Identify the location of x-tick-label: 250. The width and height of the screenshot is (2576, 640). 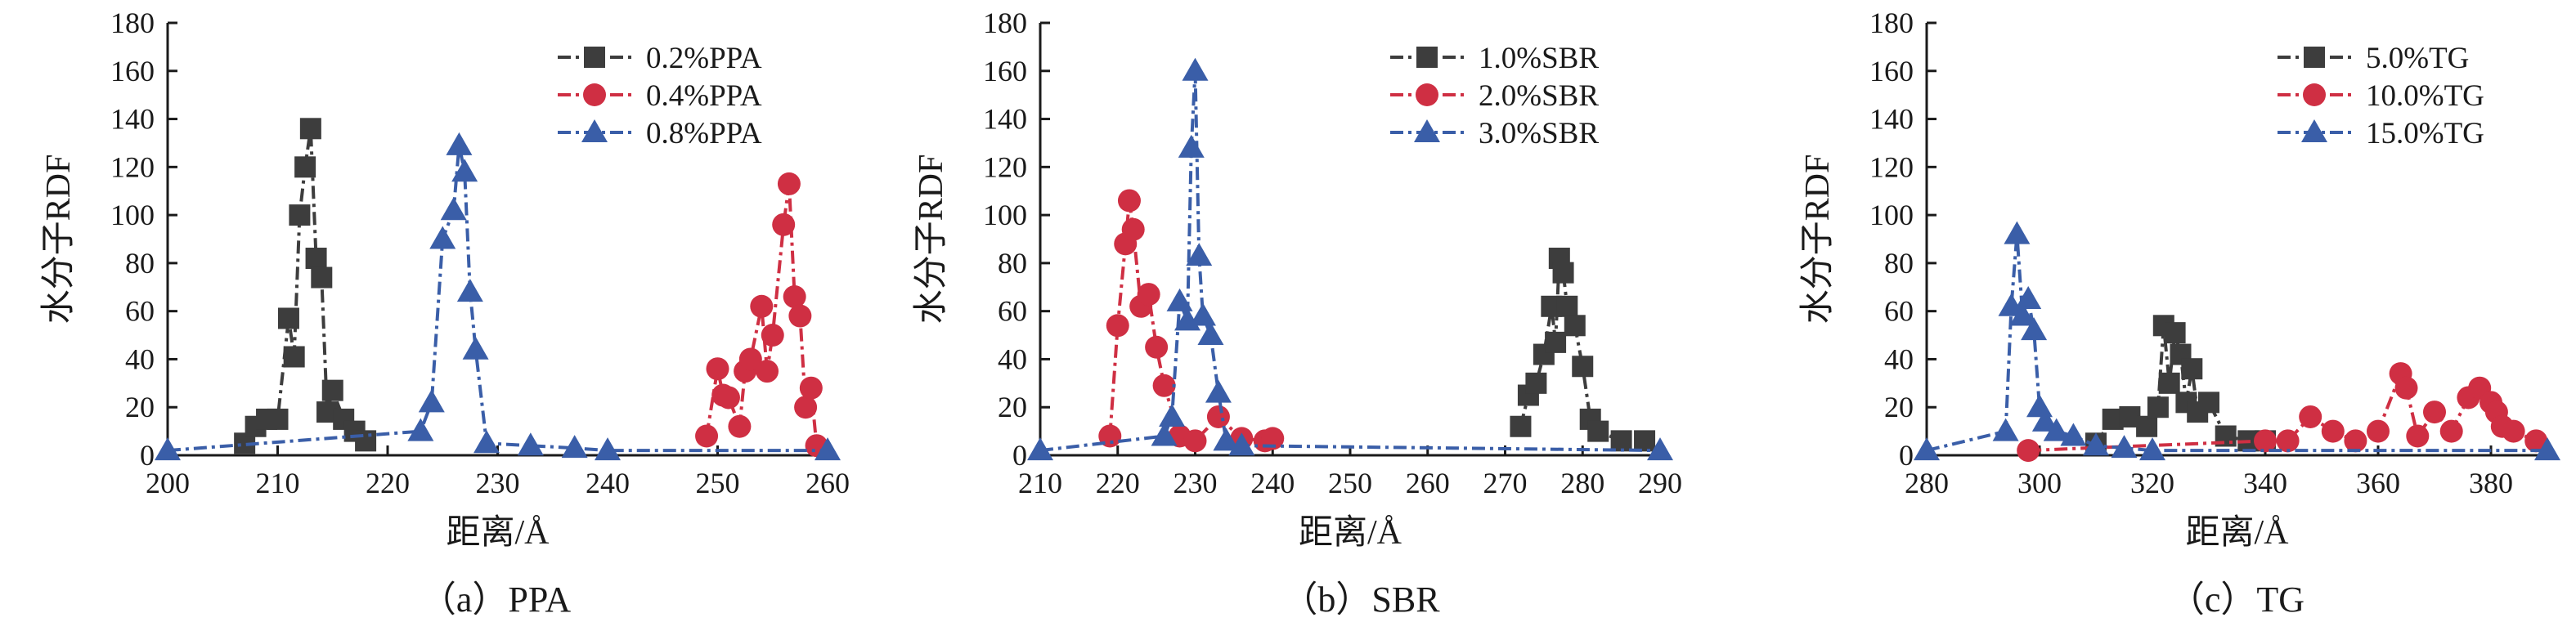
(1350, 483).